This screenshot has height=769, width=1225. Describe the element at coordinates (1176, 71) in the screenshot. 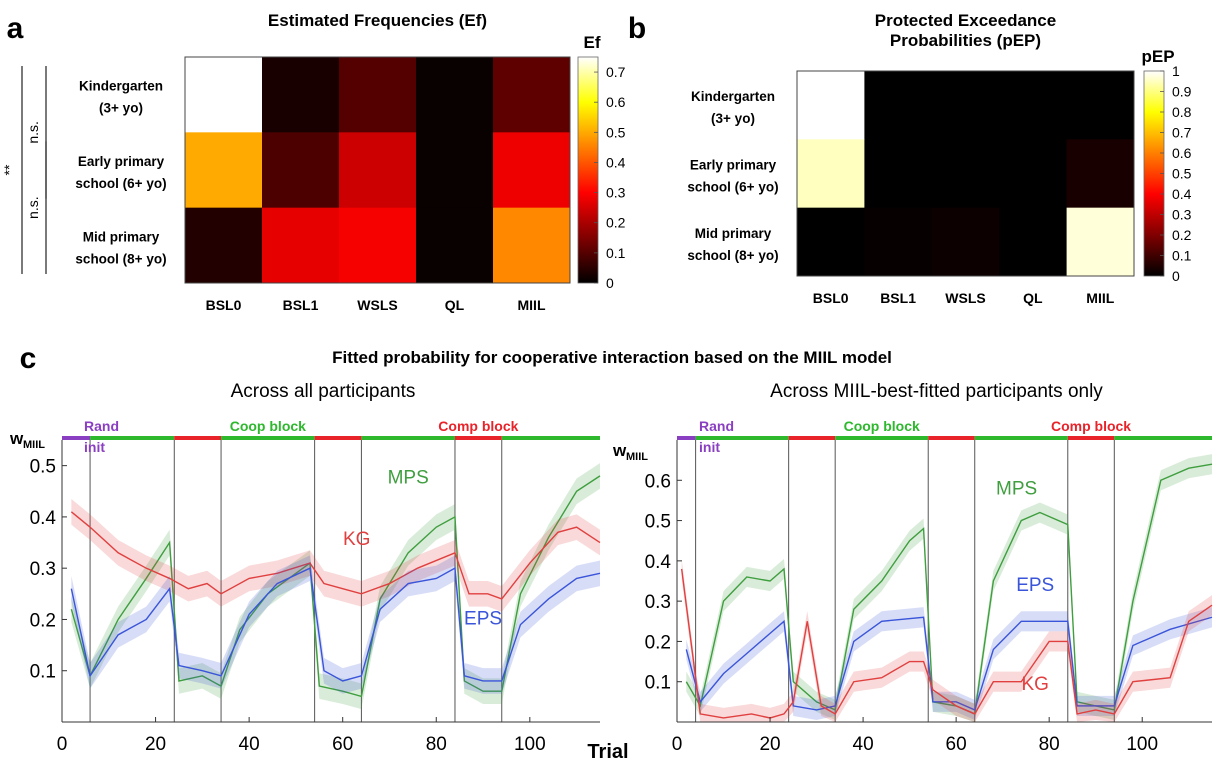

I see `colorbar-tick-label: 1` at that location.